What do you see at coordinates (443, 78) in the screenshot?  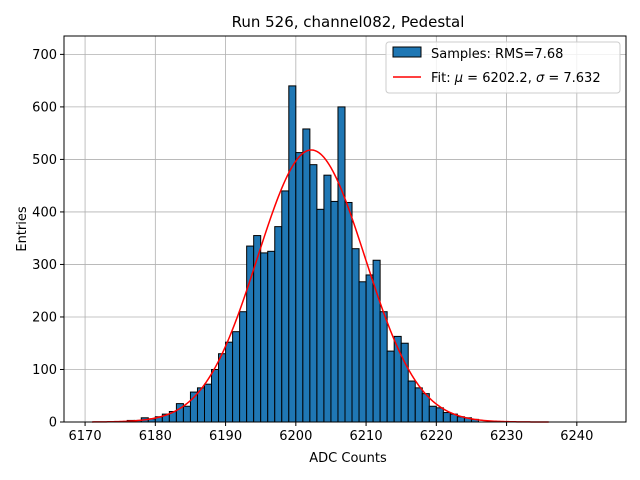 I see `legend-fit-prefix: Fit:` at bounding box center [443, 78].